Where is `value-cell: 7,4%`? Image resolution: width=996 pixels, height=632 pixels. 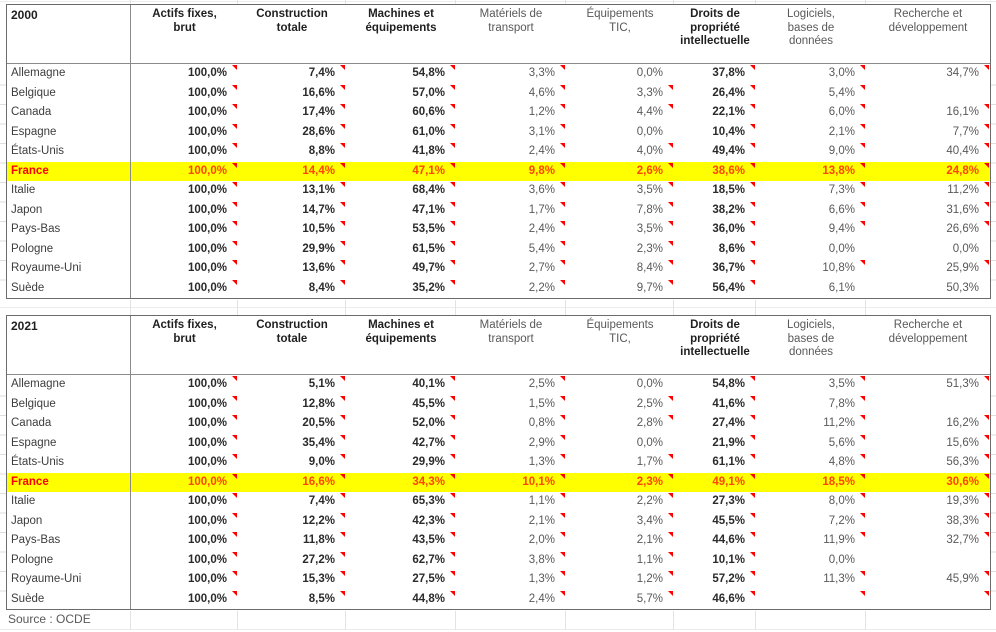 value-cell: 7,4% is located at coordinates (292, 74).